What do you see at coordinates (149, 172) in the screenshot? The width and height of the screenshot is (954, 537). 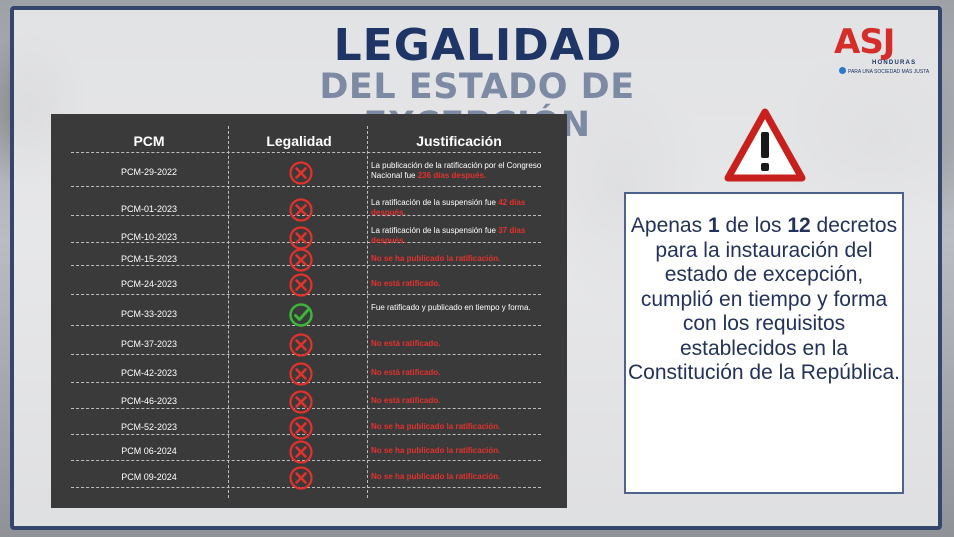 I see `pcm-code: PCM-29-2022` at bounding box center [149, 172].